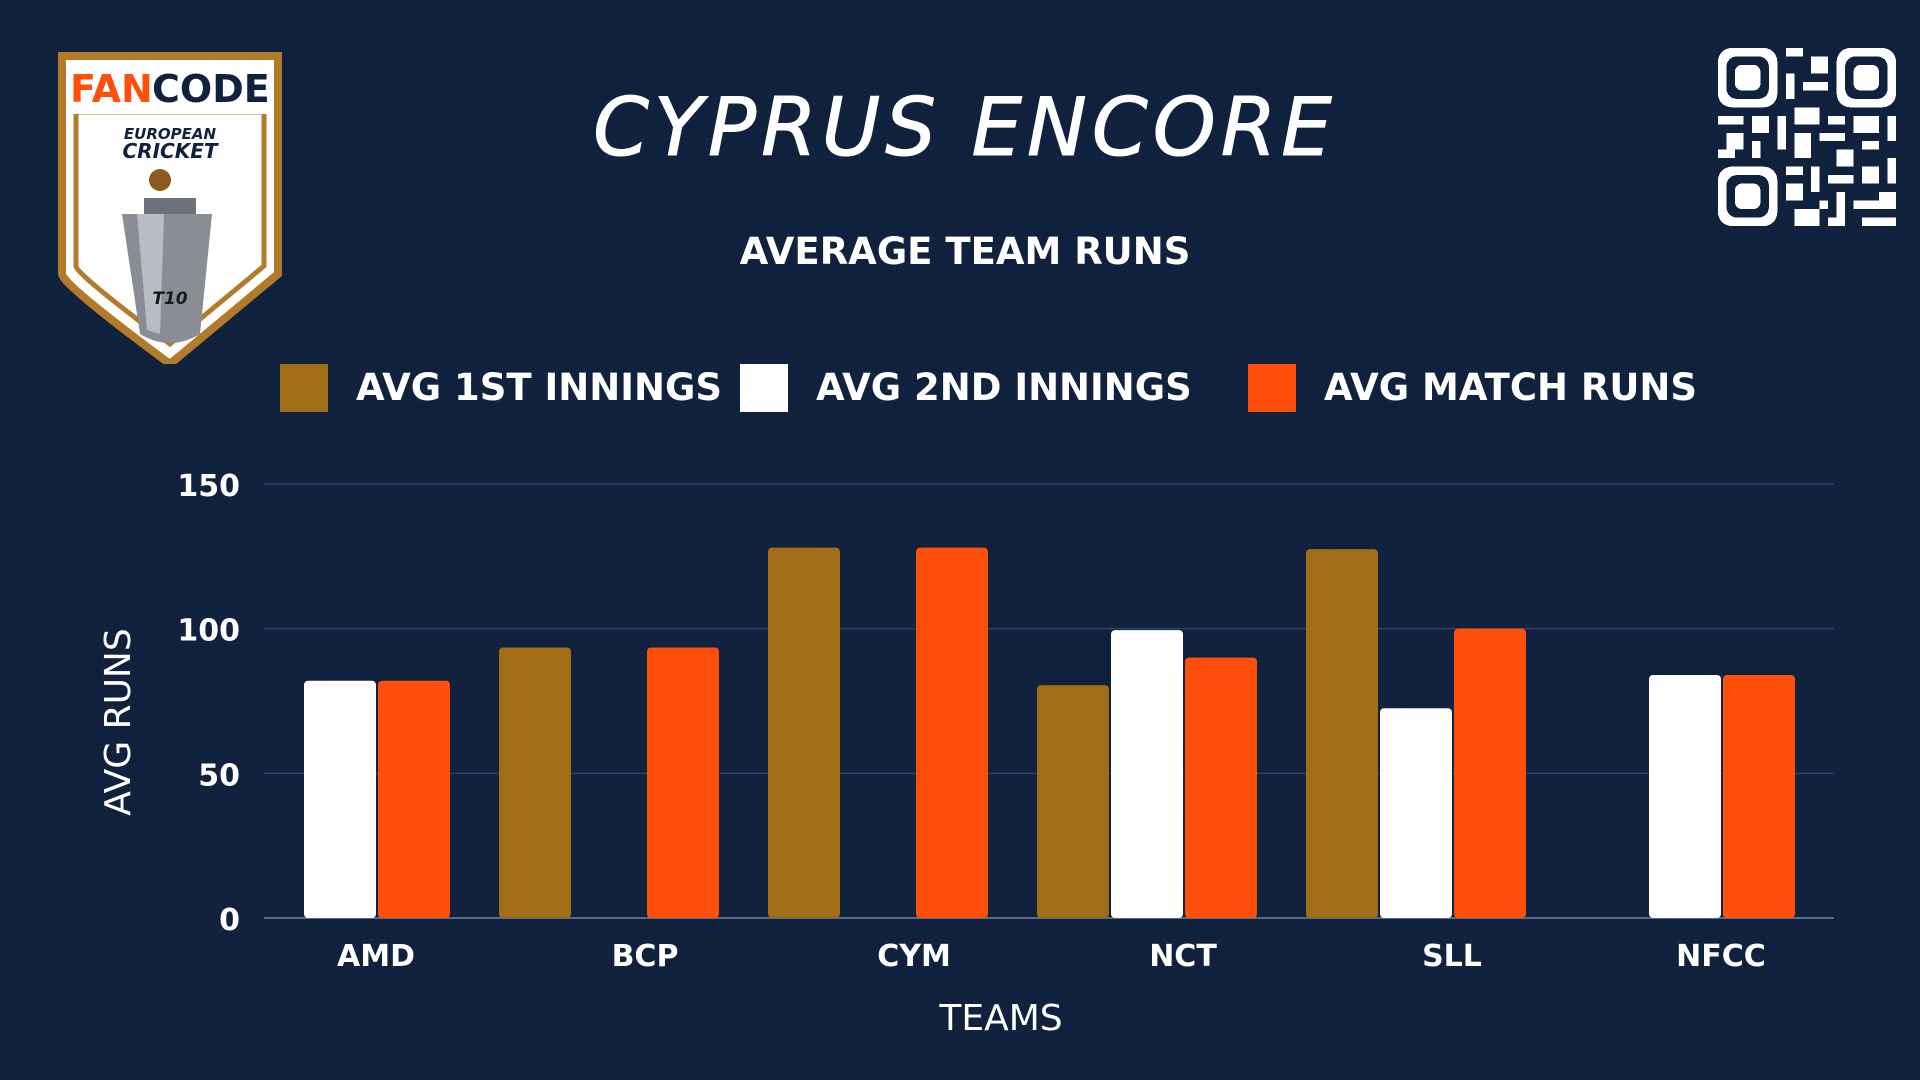 This screenshot has width=1920, height=1080. What do you see at coordinates (170, 134) in the screenshot?
I see `logo-european-text: EUROPEAN` at bounding box center [170, 134].